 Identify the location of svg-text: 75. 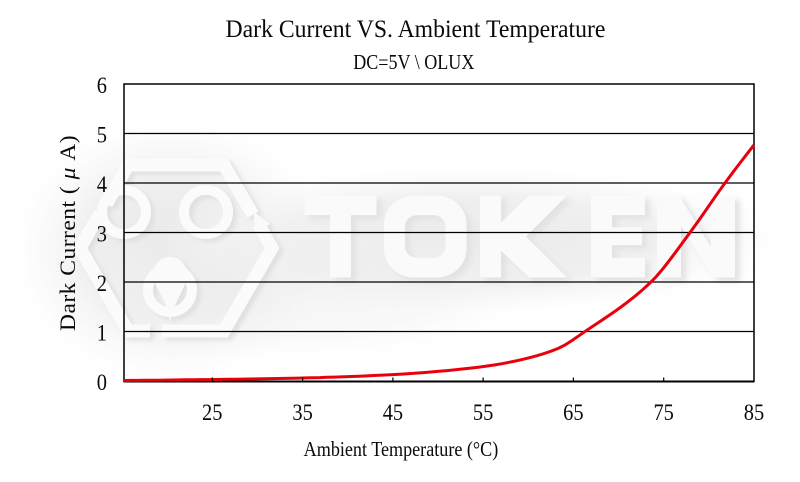
(663, 412).